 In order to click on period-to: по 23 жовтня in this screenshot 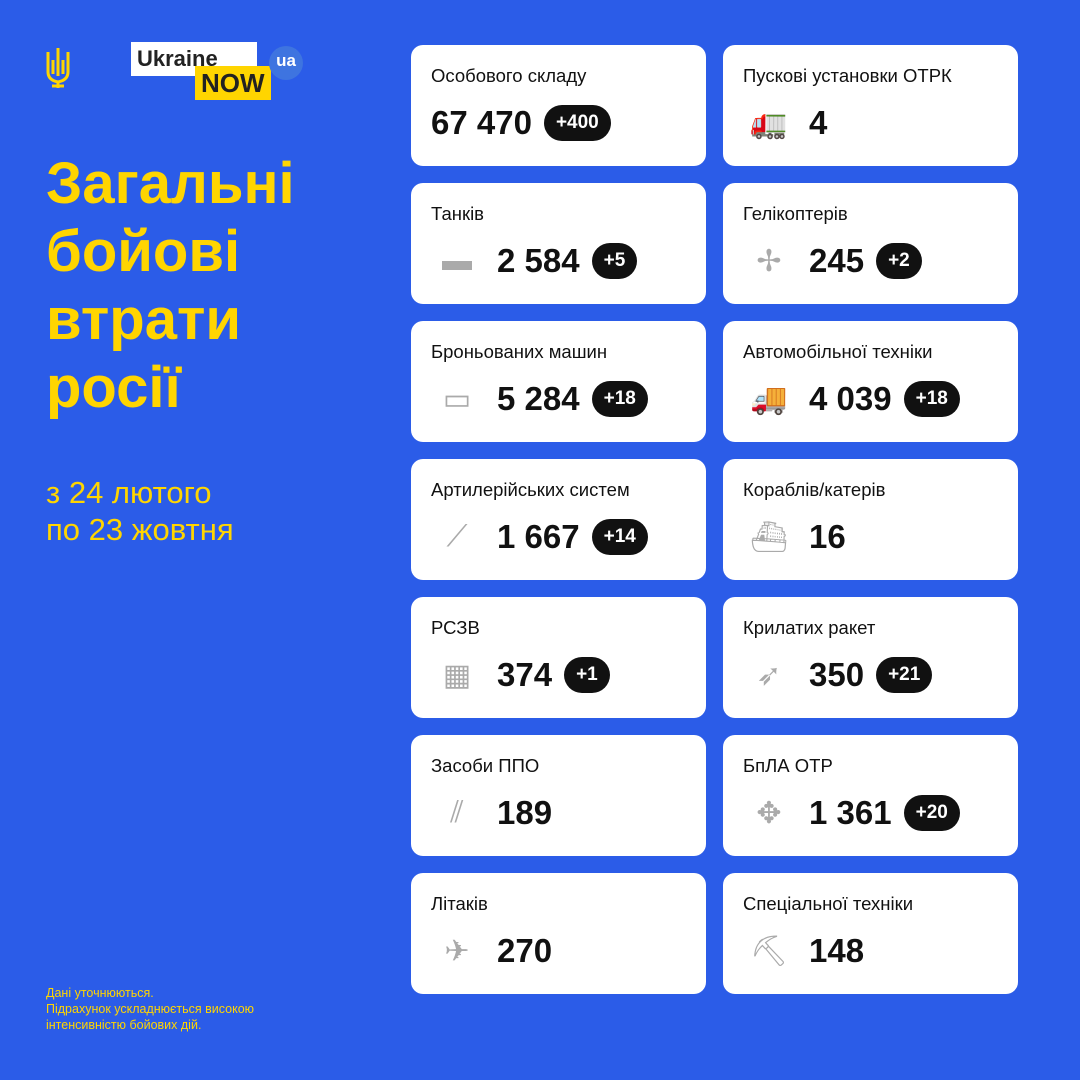, I will do `click(140, 529)`.